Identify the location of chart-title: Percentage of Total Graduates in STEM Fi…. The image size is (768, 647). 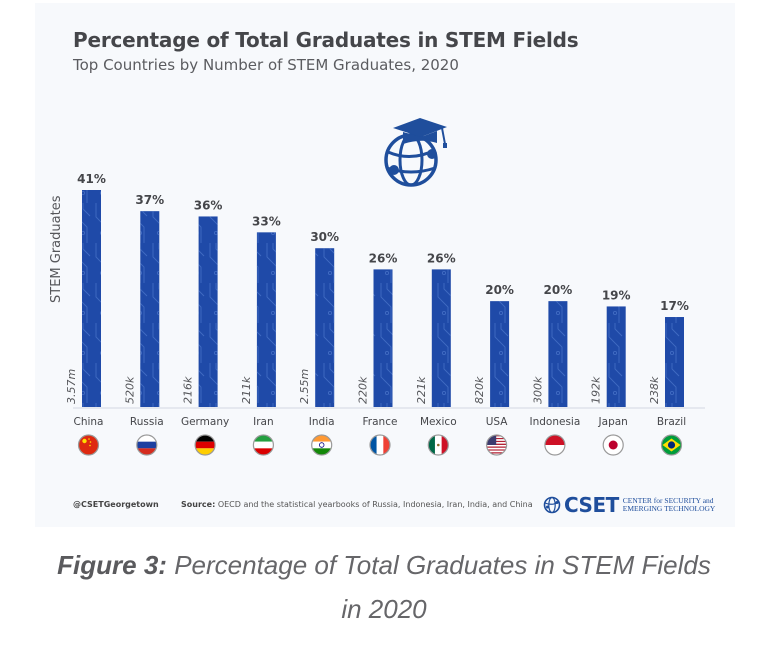
(326, 40).